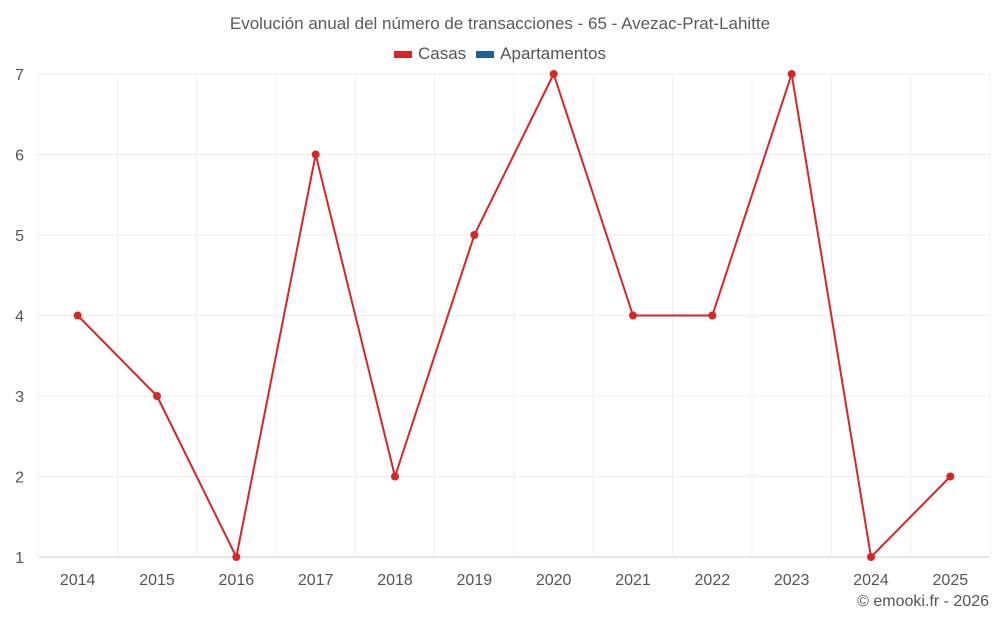 Image resolution: width=1000 pixels, height=625 pixels. I want to click on legend-label-casas: Casas, so click(442, 53).